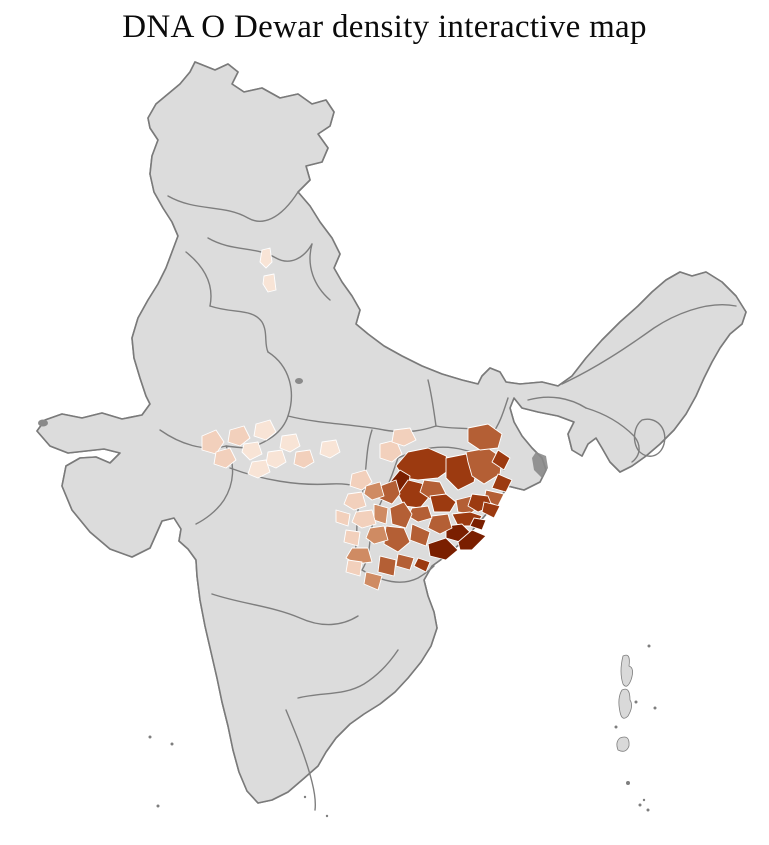 The image size is (769, 845). Describe the element at coordinates (238, 776) in the screenshot. I see `lakshadweep-islands` at that location.